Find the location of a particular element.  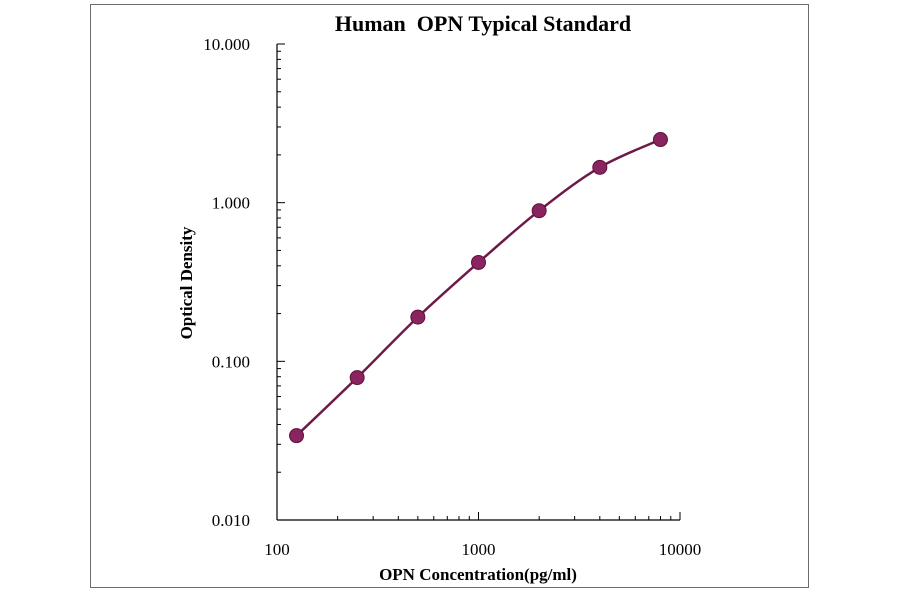

chart-title: Human OPN Typical Standard is located at coordinates (483, 23).